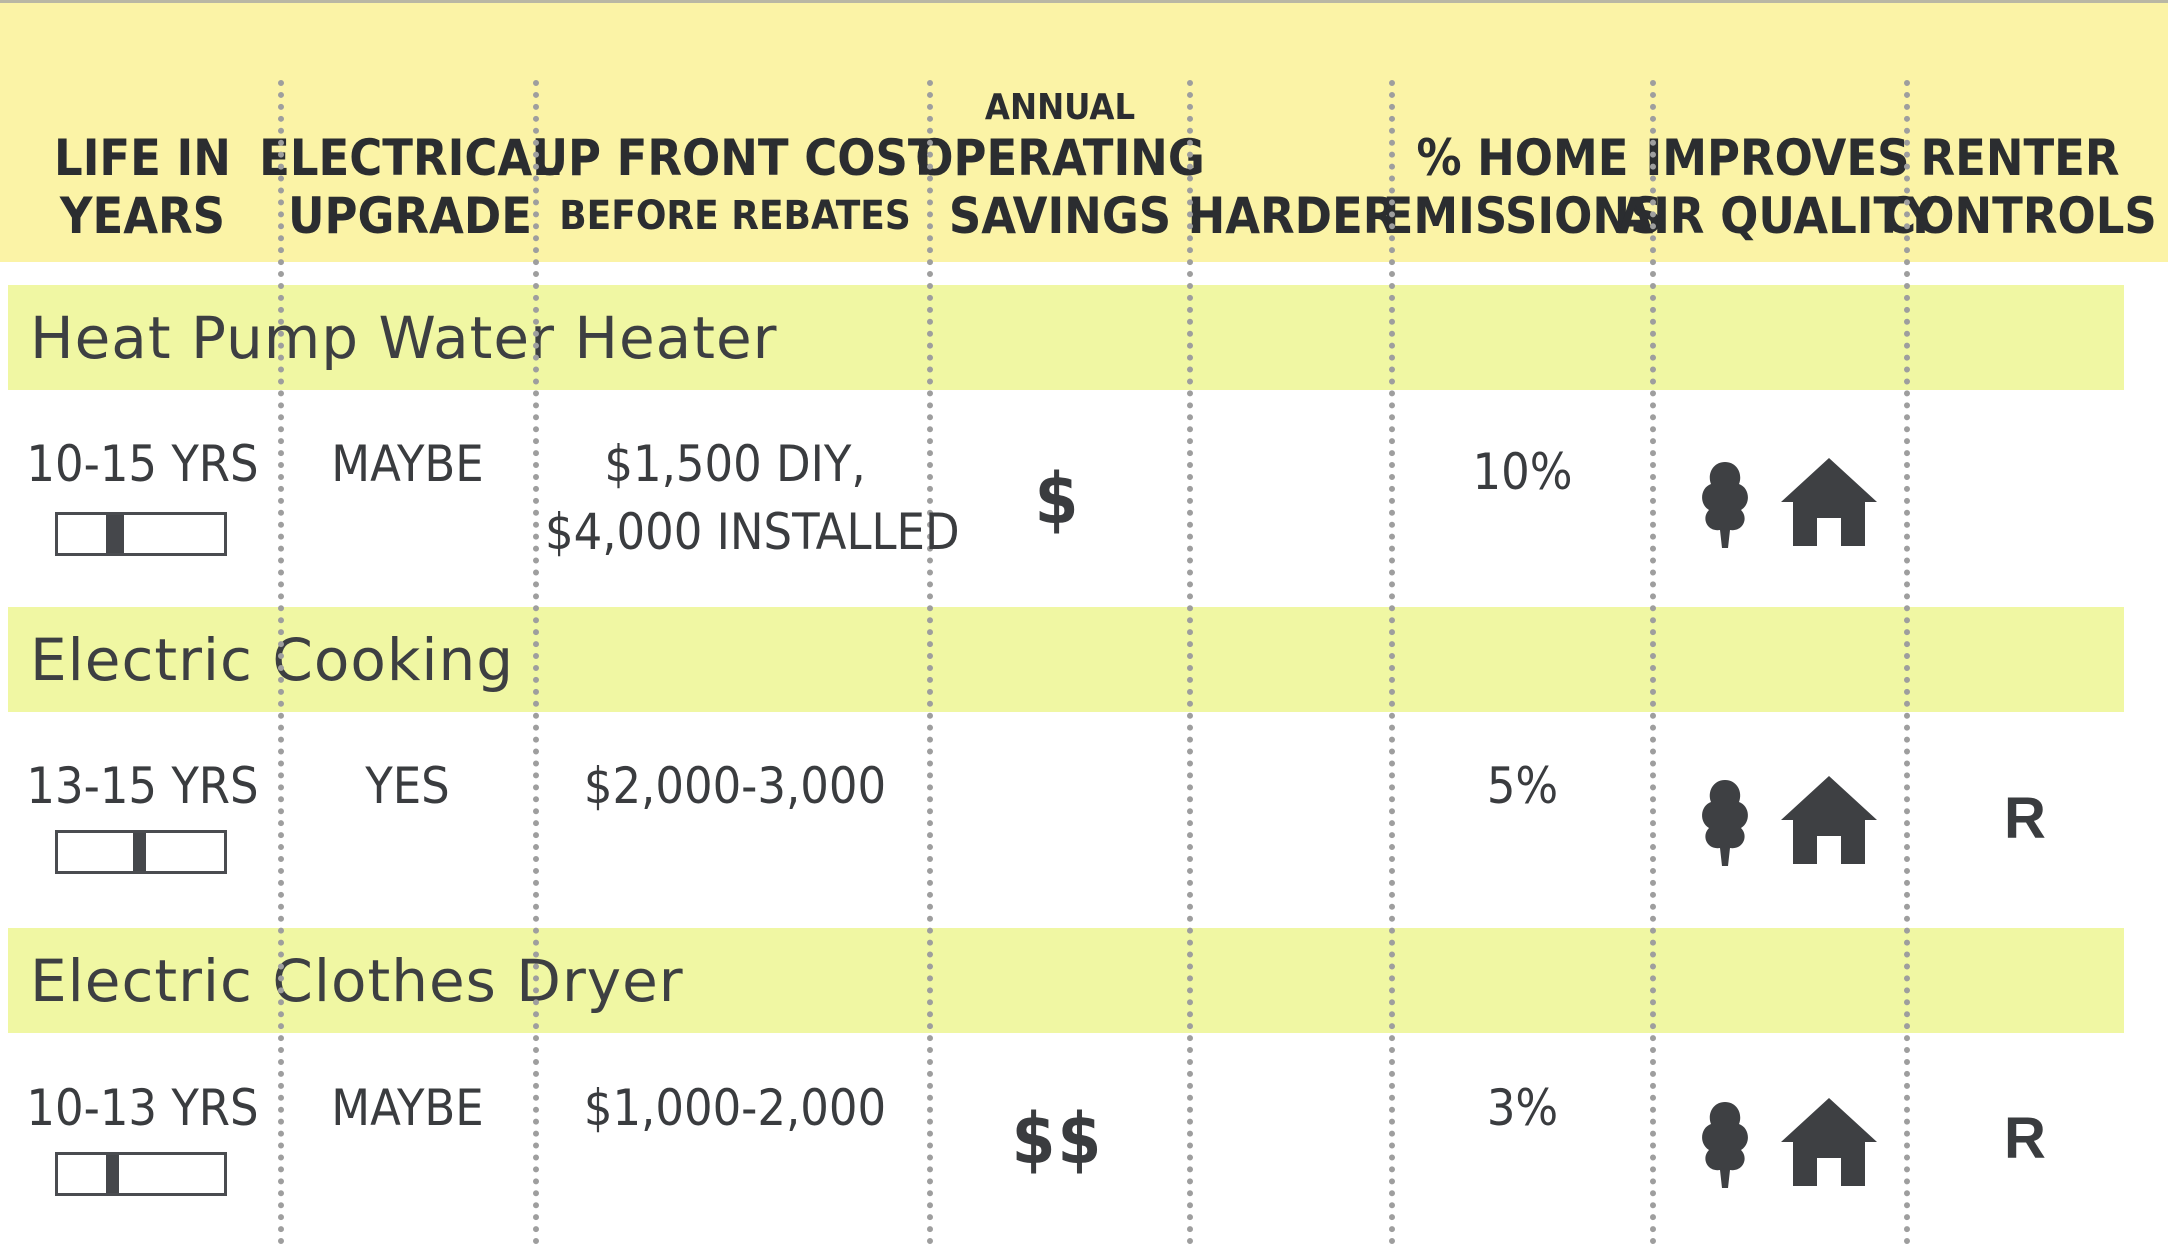 The height and width of the screenshot is (1250, 2168). I want to click on header-life-line-2: YEARS, so click(142, 216).